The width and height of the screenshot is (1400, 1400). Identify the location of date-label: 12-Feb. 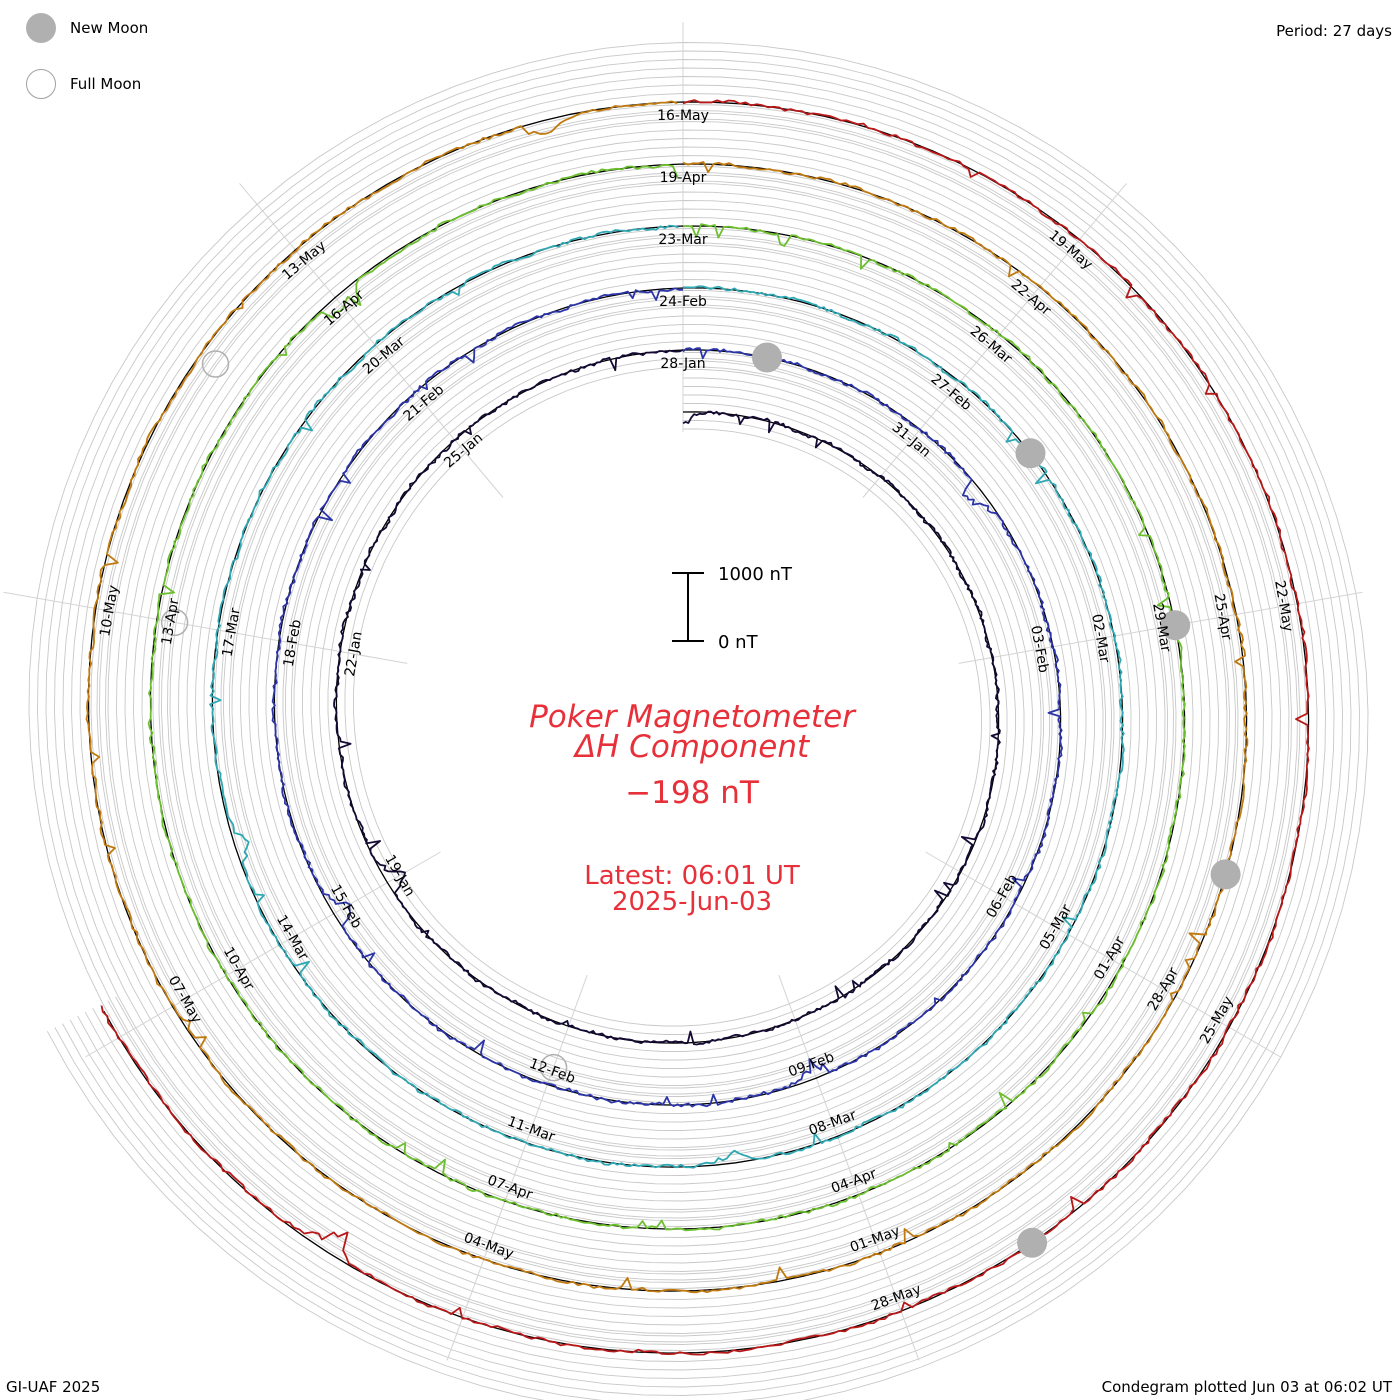
(552, 1071).